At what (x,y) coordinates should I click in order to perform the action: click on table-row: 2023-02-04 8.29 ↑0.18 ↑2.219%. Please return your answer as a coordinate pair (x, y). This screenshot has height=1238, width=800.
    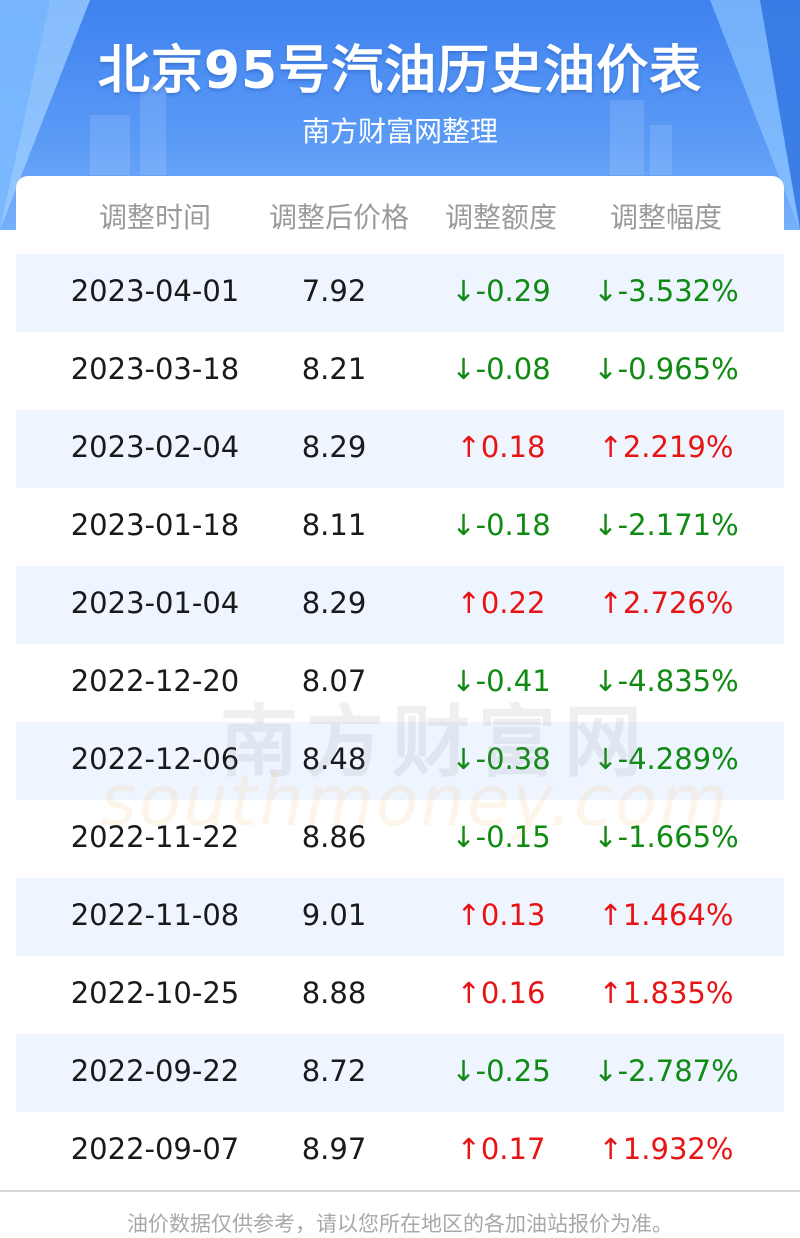
    Looking at the image, I should click on (400, 449).